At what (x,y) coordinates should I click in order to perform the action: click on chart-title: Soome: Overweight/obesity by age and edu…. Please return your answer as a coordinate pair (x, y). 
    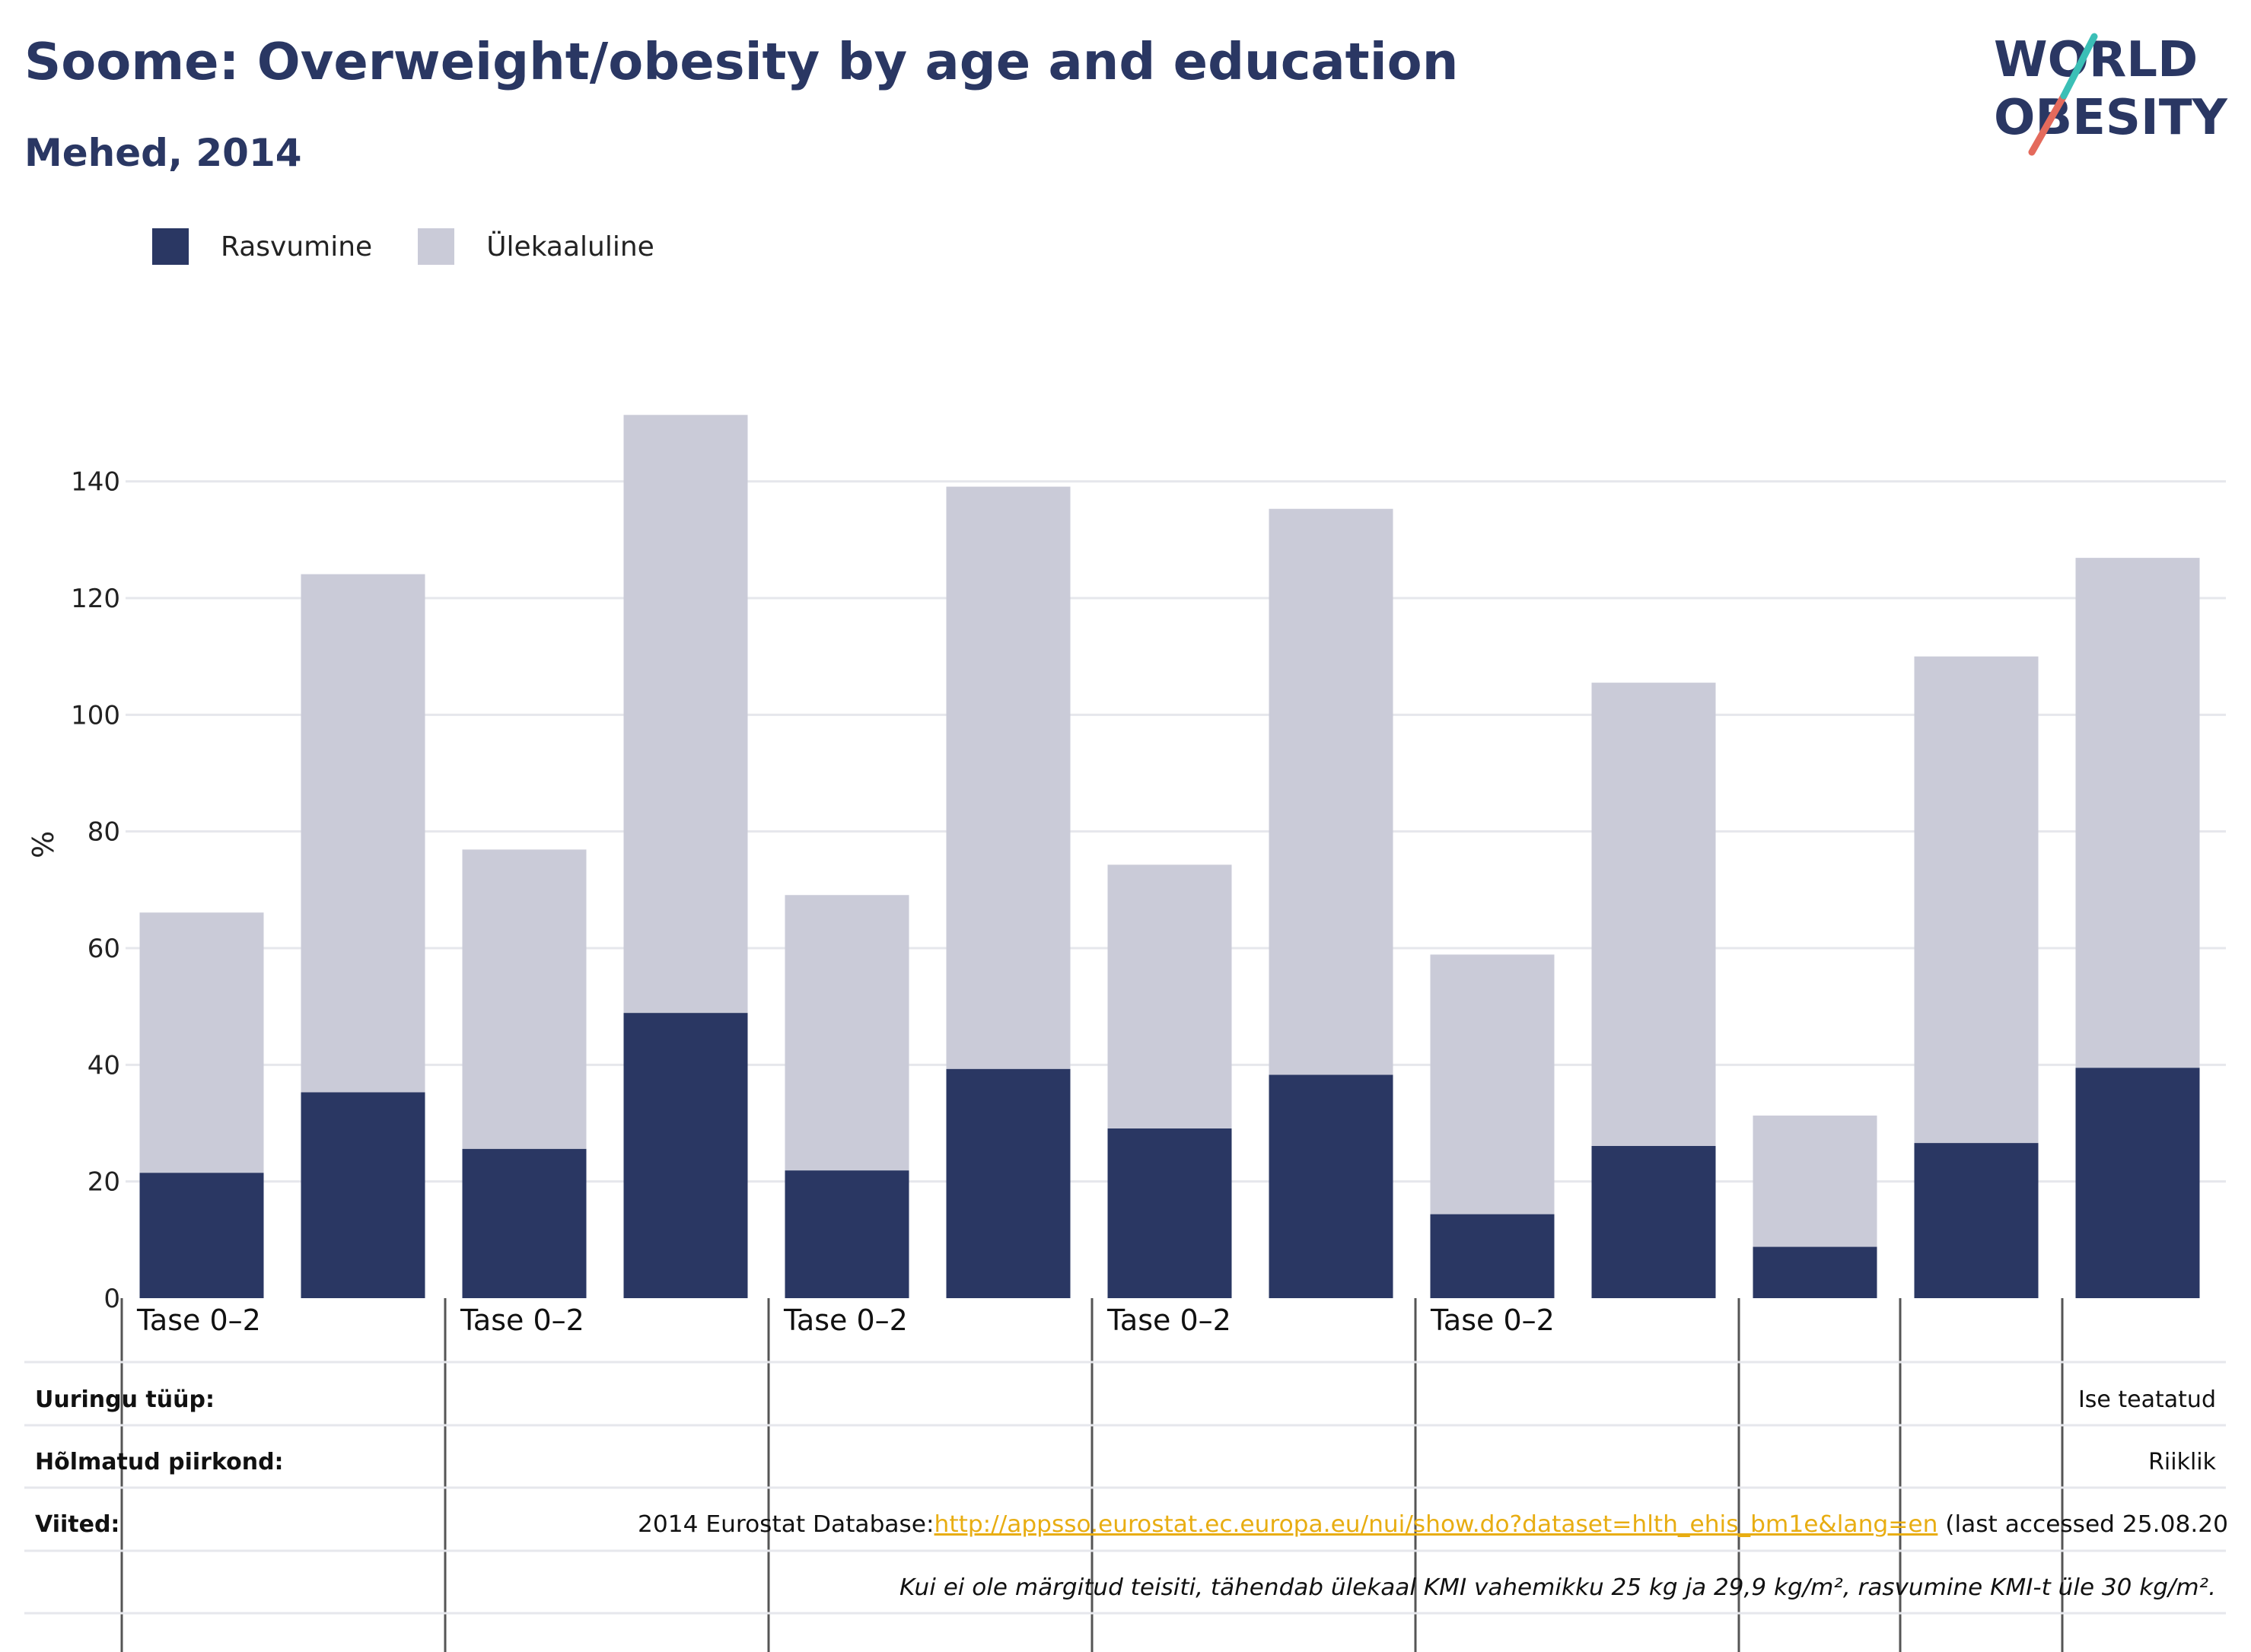
    Looking at the image, I should click on (741, 61).